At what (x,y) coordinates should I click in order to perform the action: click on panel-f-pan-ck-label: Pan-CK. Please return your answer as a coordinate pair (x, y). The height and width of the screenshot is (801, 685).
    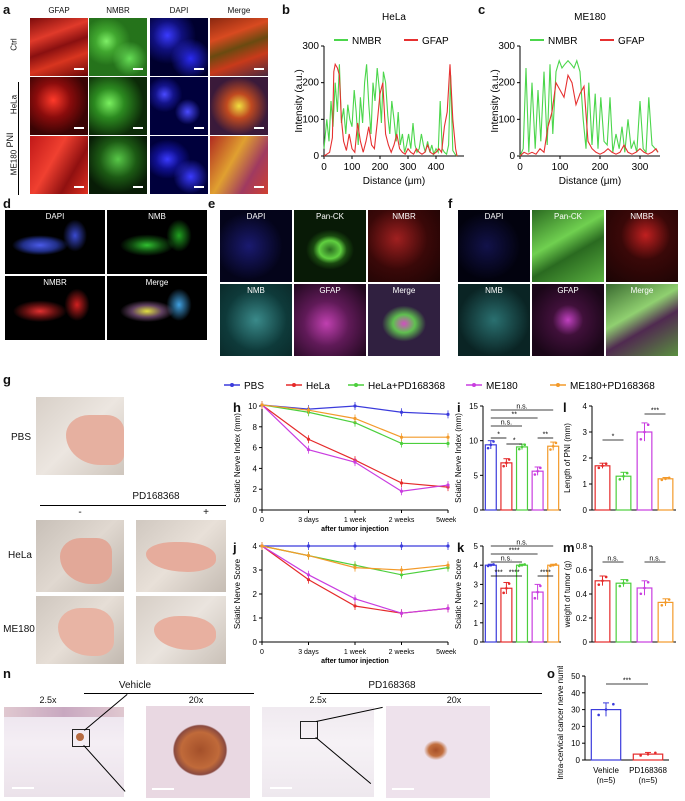
    Looking at the image, I should click on (567, 216).